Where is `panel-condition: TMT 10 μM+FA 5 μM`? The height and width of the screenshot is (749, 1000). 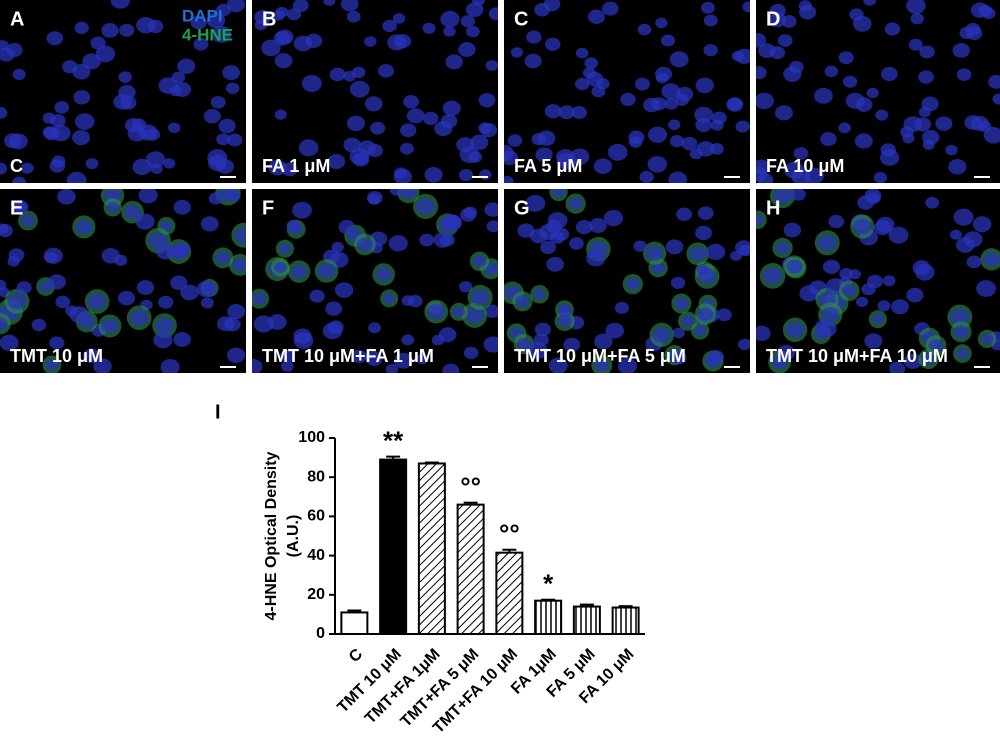 panel-condition: TMT 10 μM+FA 5 μM is located at coordinates (600, 356).